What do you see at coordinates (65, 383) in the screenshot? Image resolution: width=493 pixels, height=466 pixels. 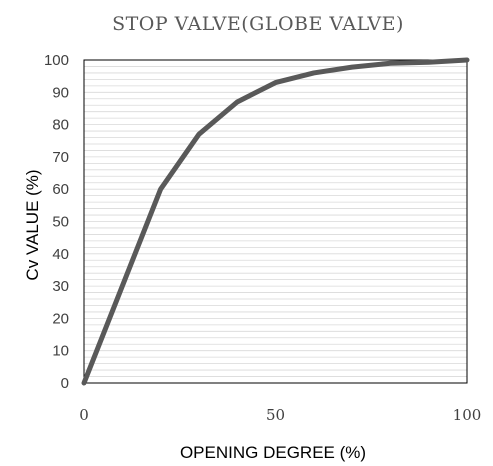 I see `y-tick-label: 0` at bounding box center [65, 383].